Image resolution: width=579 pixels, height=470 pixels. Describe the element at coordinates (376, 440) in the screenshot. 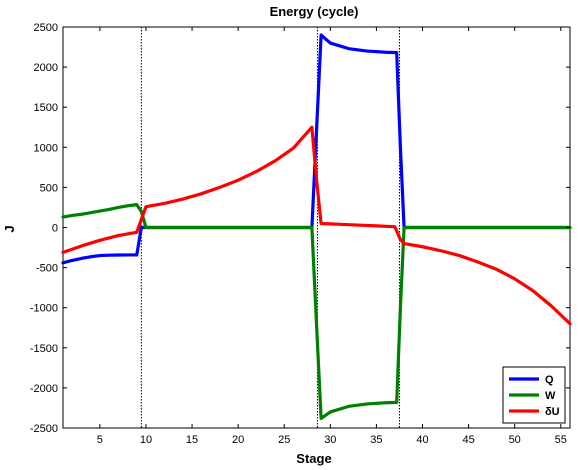

I see `x-tick-label: 35` at that location.